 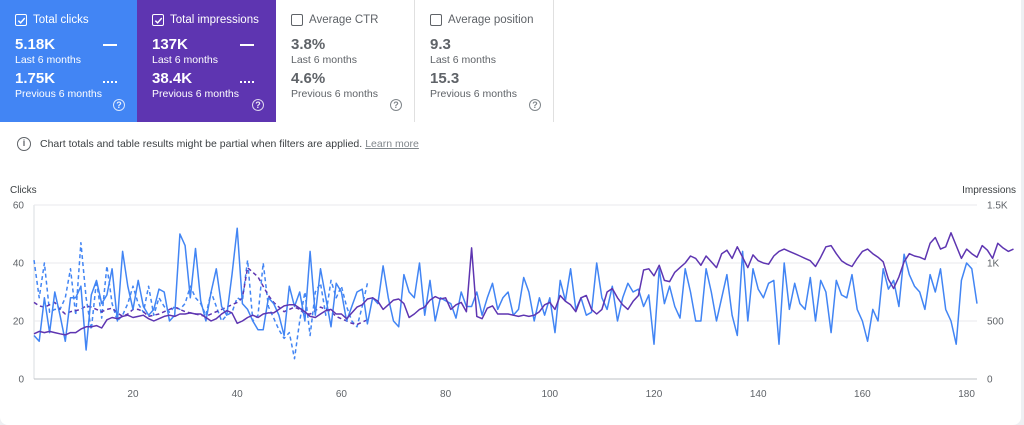 What do you see at coordinates (170, 44) in the screenshot?
I see `card-value: 137K` at bounding box center [170, 44].